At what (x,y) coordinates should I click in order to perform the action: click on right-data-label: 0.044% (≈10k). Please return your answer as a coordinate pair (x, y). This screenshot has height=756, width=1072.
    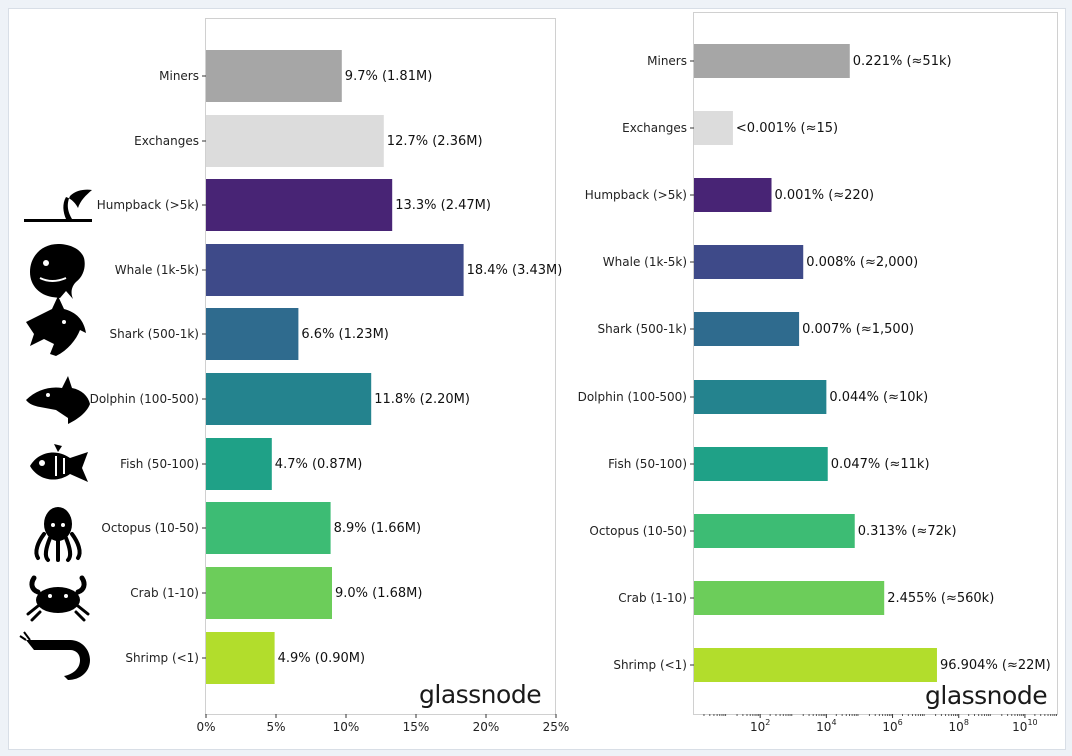
    Looking at the image, I should click on (878, 397).